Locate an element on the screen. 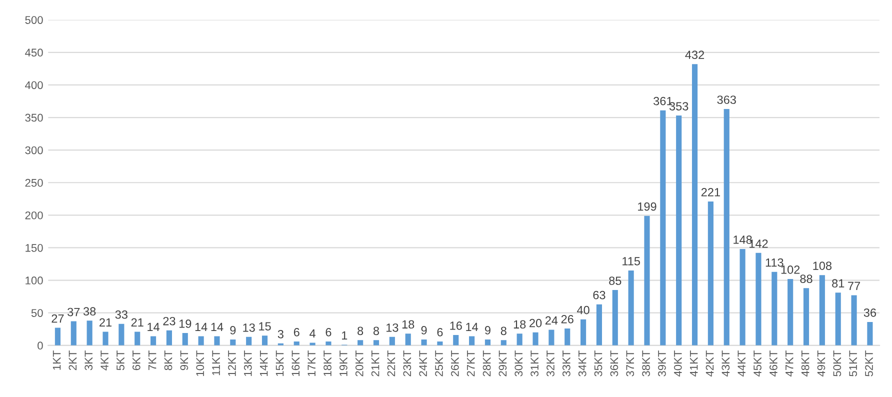 The height and width of the screenshot is (397, 892). x-tick-label: 46KT is located at coordinates (774, 363).